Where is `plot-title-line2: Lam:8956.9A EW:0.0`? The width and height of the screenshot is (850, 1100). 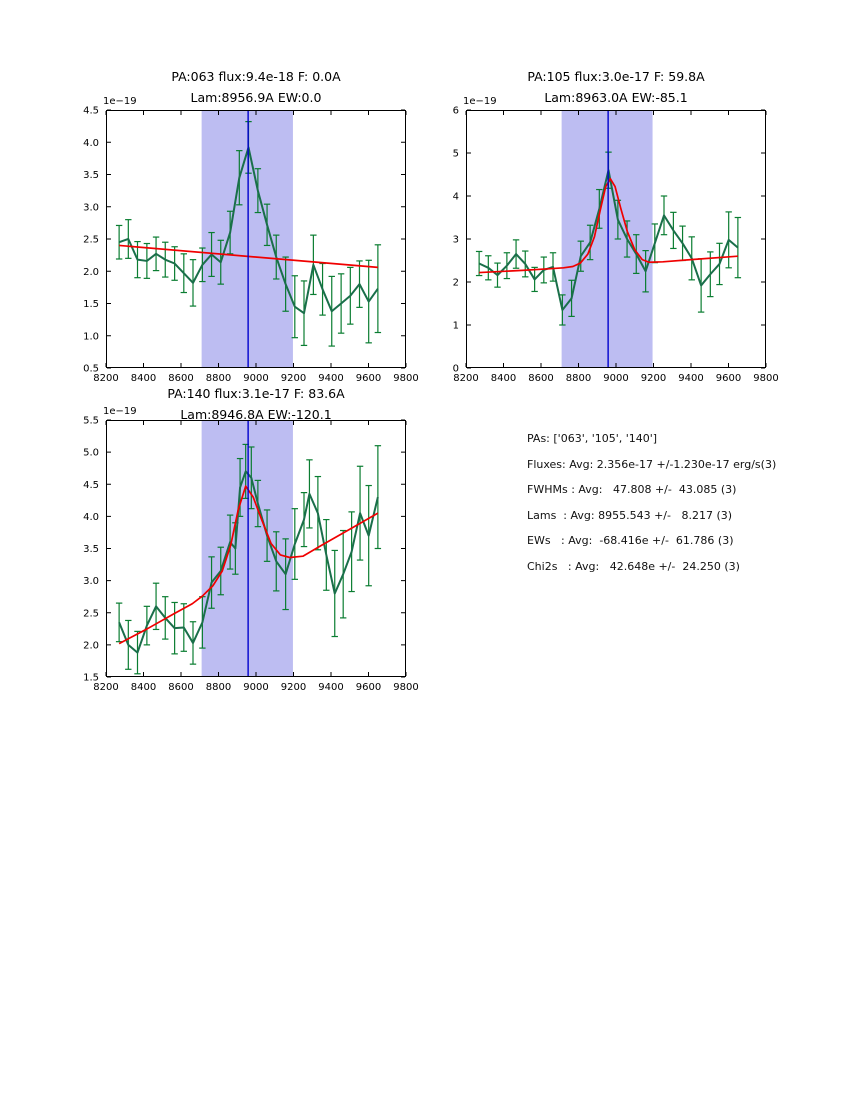 plot-title-line2: Lam:8956.9A EW:0.0 is located at coordinates (256, 97).